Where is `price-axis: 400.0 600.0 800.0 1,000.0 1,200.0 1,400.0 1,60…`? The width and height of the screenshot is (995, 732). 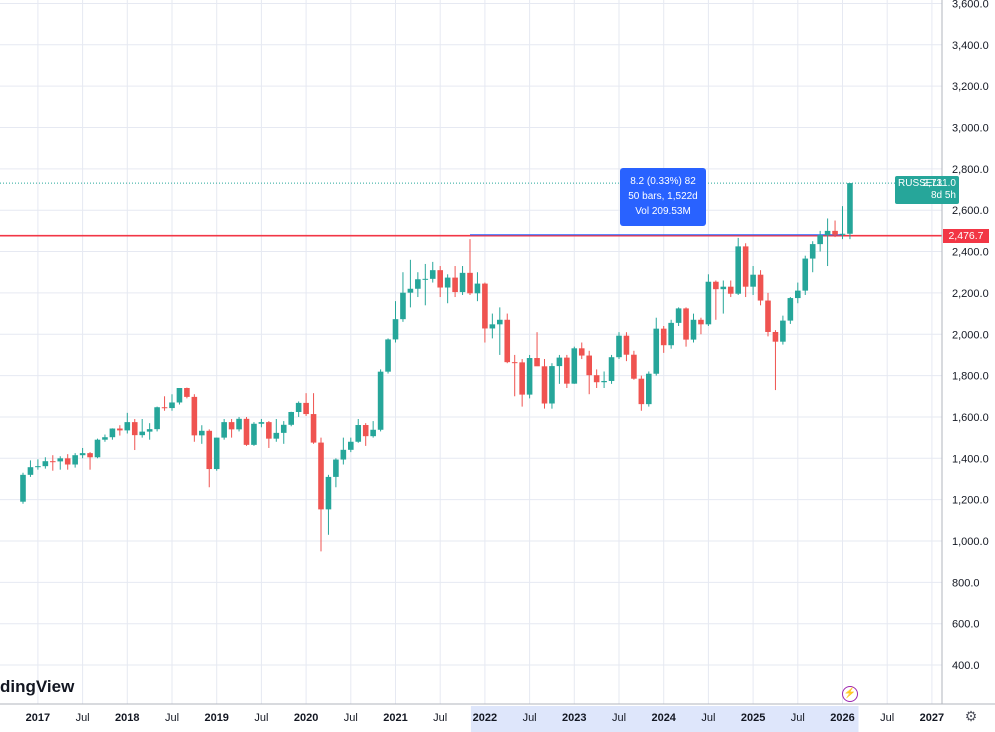 price-axis: 400.0 600.0 800.0 1,000.0 1,200.0 1,400.0 1,60… is located at coordinates (970, 336).